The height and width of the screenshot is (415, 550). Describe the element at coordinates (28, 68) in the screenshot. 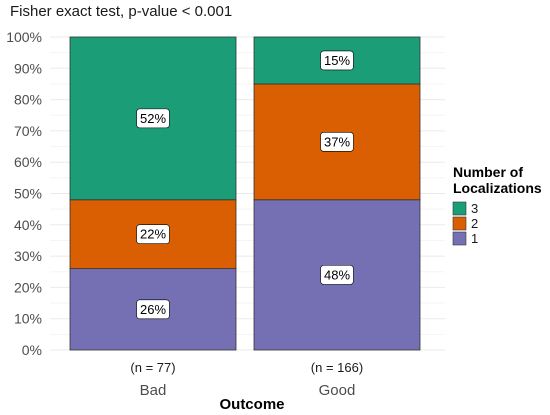

I see `y-tick-label: 90%` at that location.